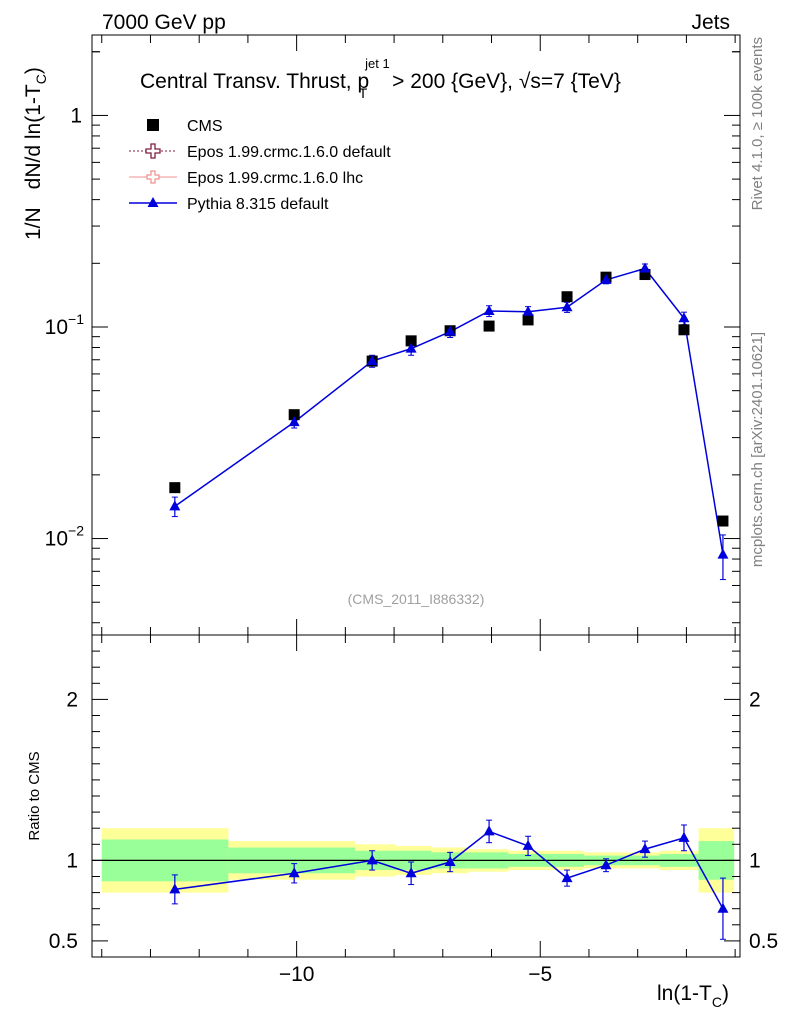 This screenshot has height=1024, width=786. Describe the element at coordinates (289, 152) in the screenshot. I see `legend-label: Epos 1.99.crmc.1.6.0 default` at that location.